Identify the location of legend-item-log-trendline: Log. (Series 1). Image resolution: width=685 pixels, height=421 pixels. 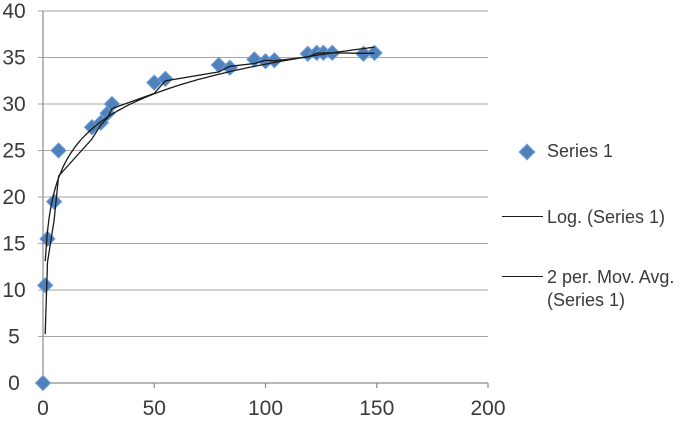
(580, 217).